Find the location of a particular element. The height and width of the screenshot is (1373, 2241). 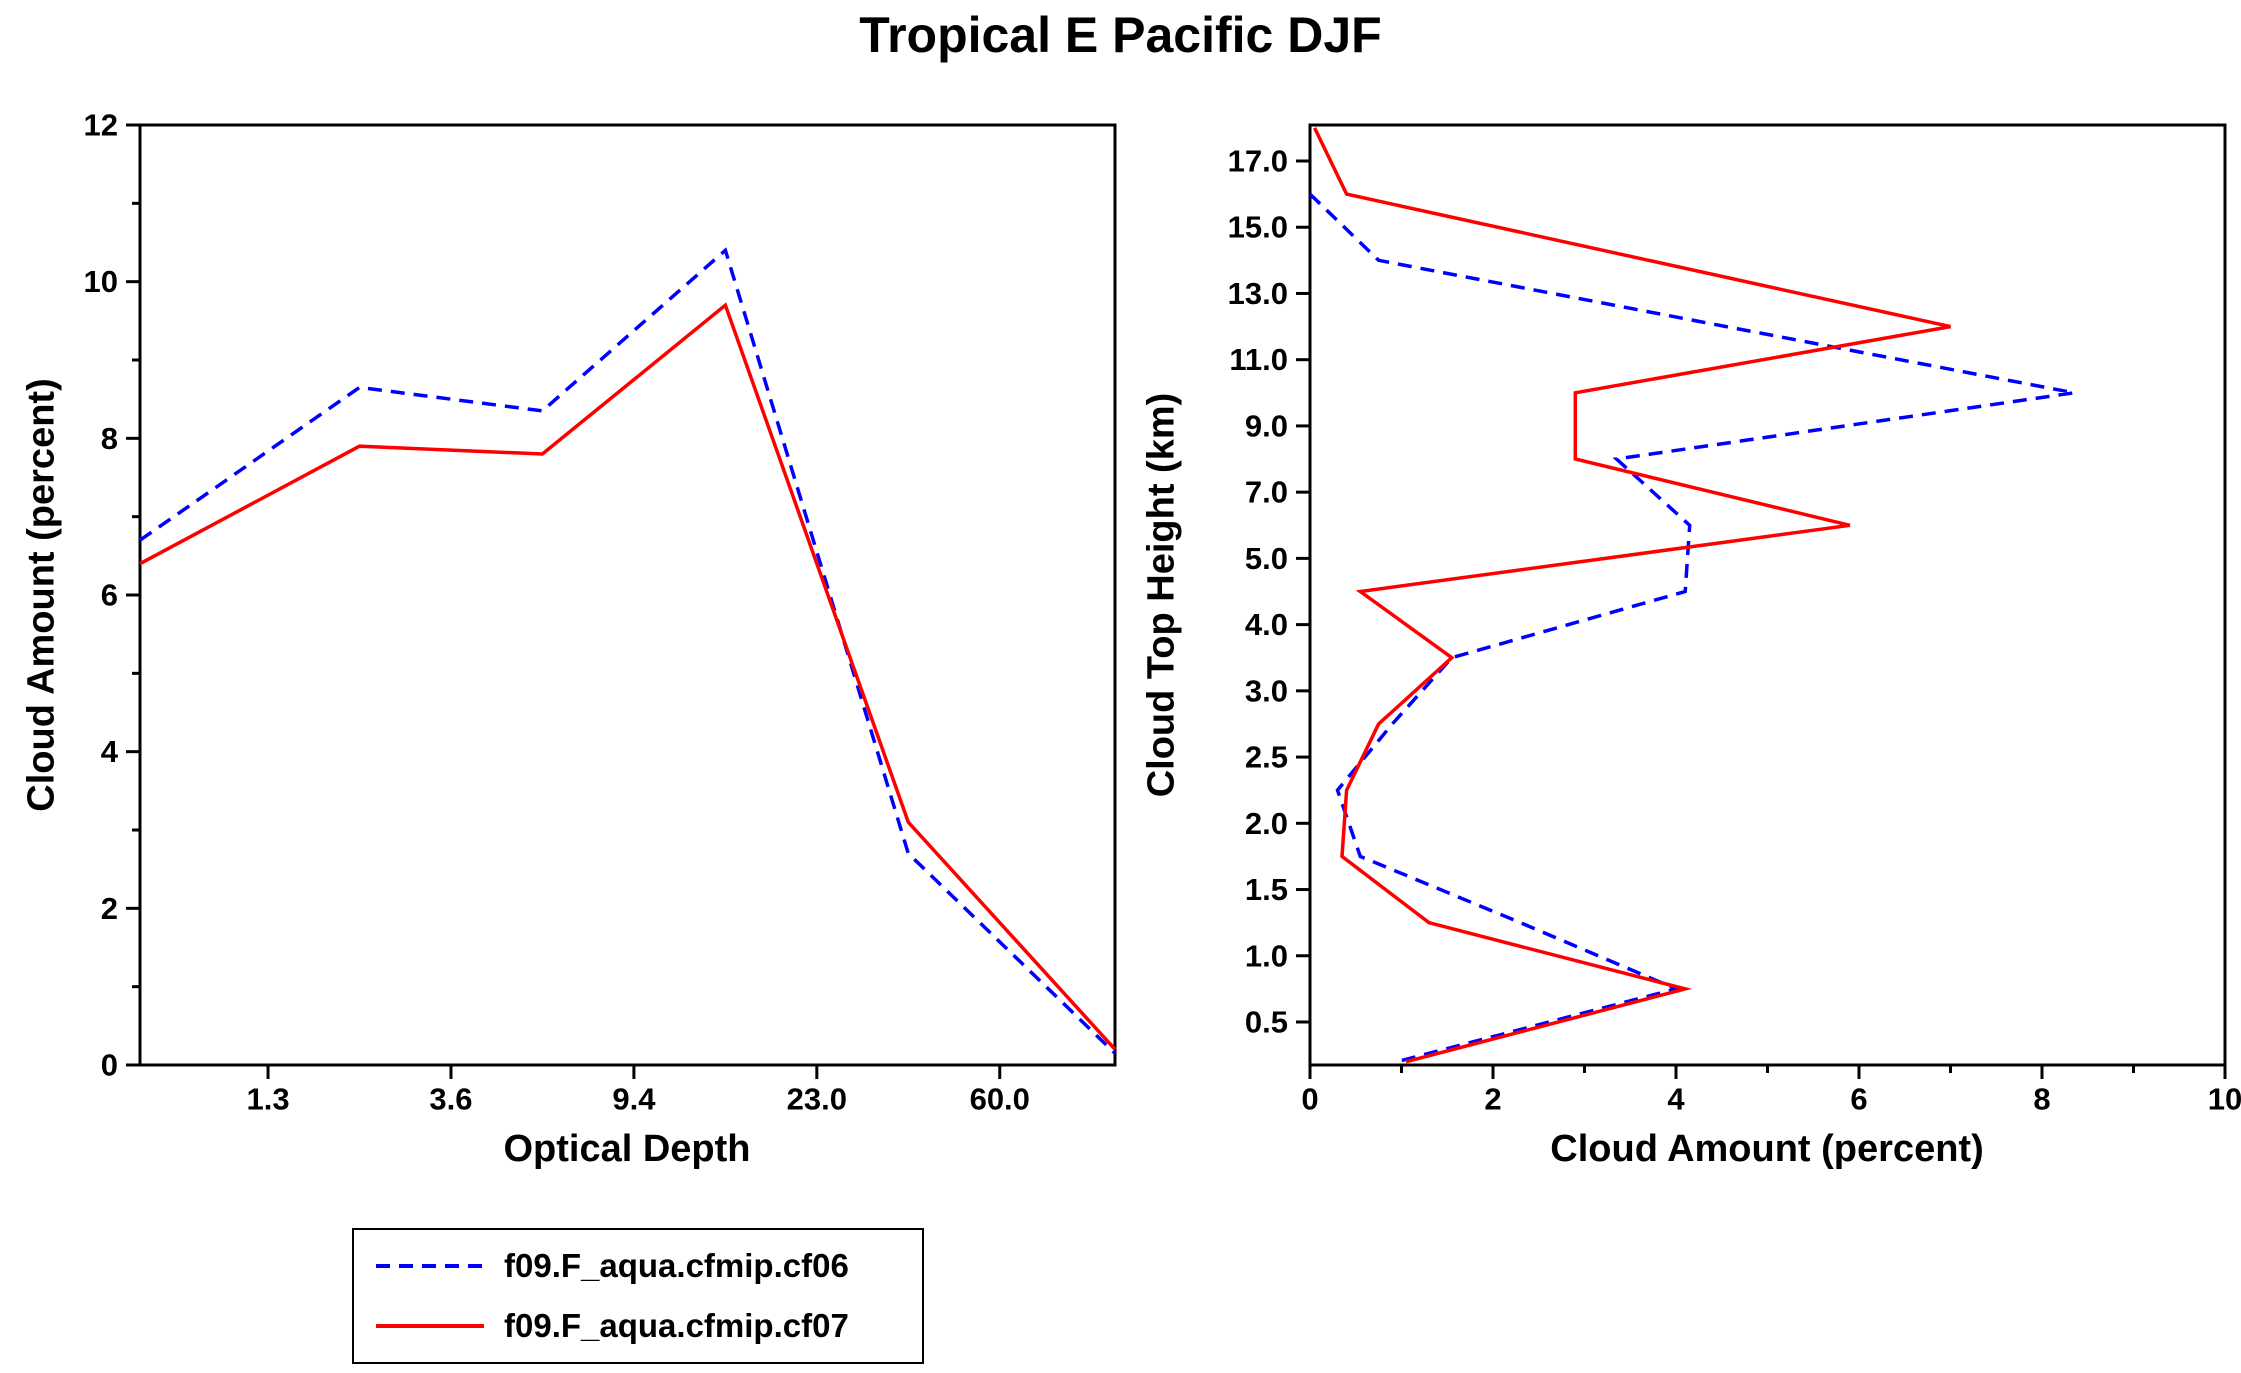

right-y-tick-label: 17.0 is located at coordinates (1258, 161).